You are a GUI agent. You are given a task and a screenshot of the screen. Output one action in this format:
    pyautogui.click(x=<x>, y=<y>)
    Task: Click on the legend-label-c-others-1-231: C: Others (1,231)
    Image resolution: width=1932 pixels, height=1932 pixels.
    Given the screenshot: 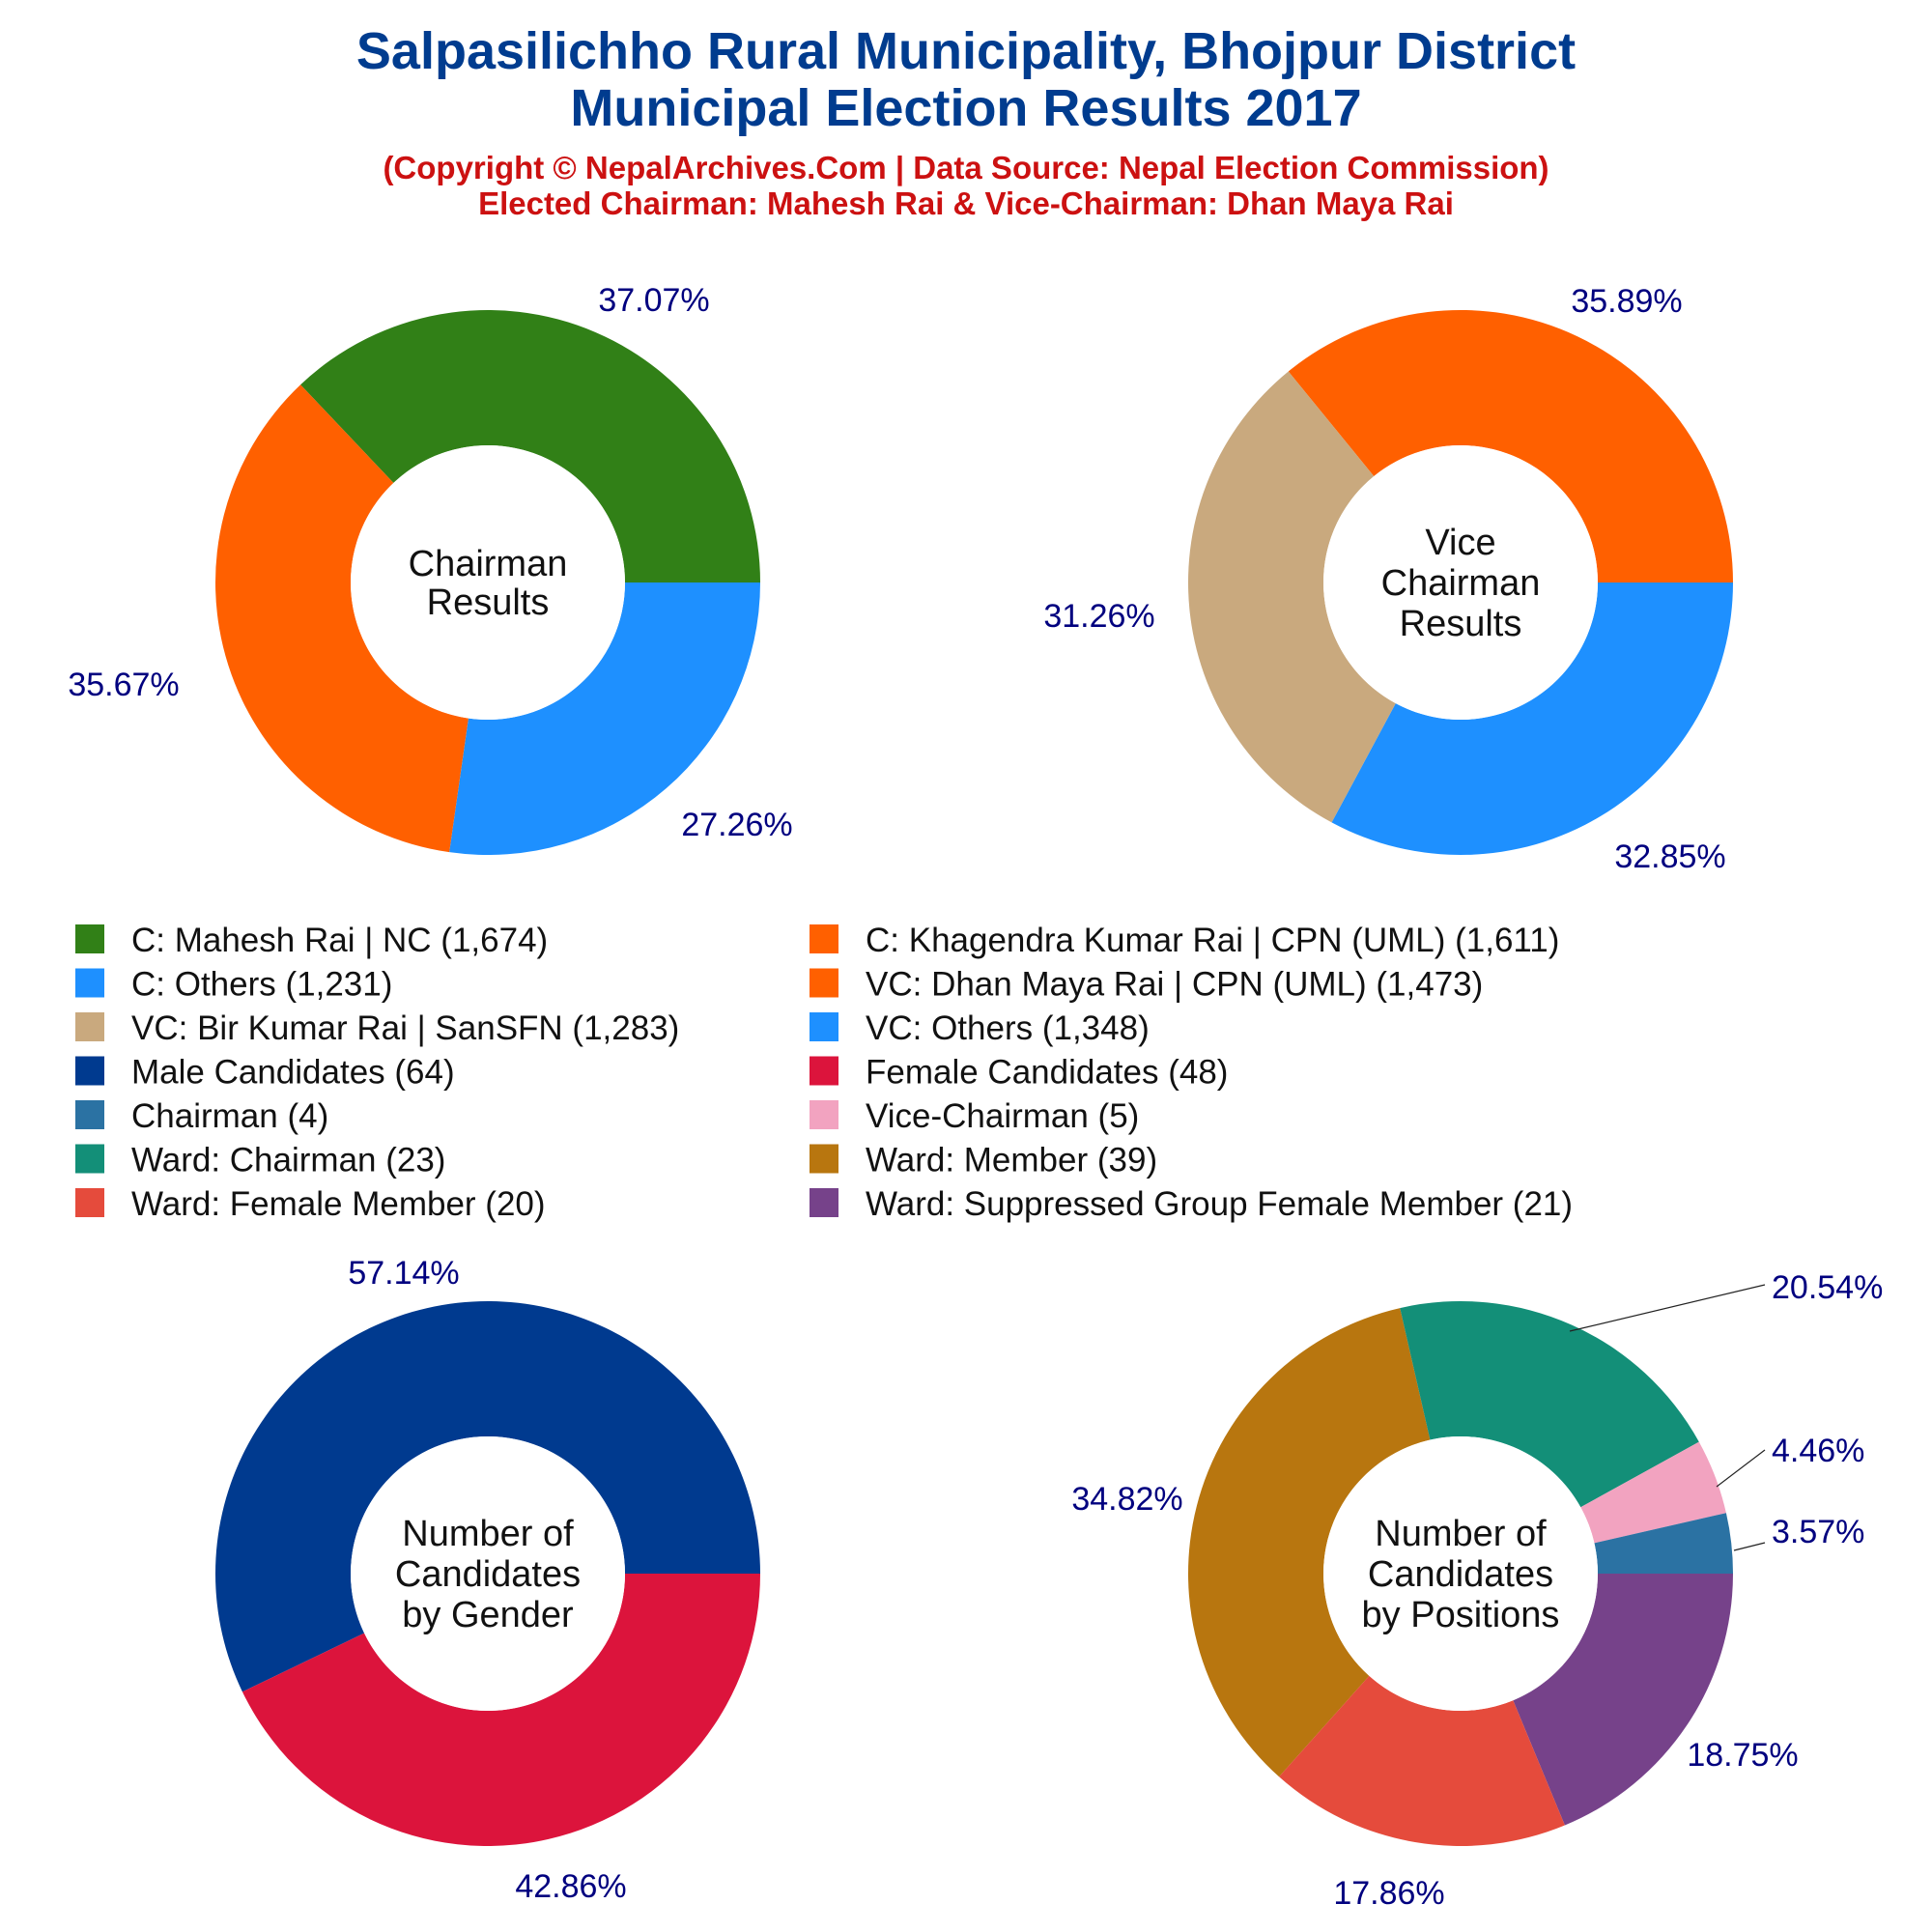 What is the action you would take?
    pyautogui.click(x=261, y=985)
    